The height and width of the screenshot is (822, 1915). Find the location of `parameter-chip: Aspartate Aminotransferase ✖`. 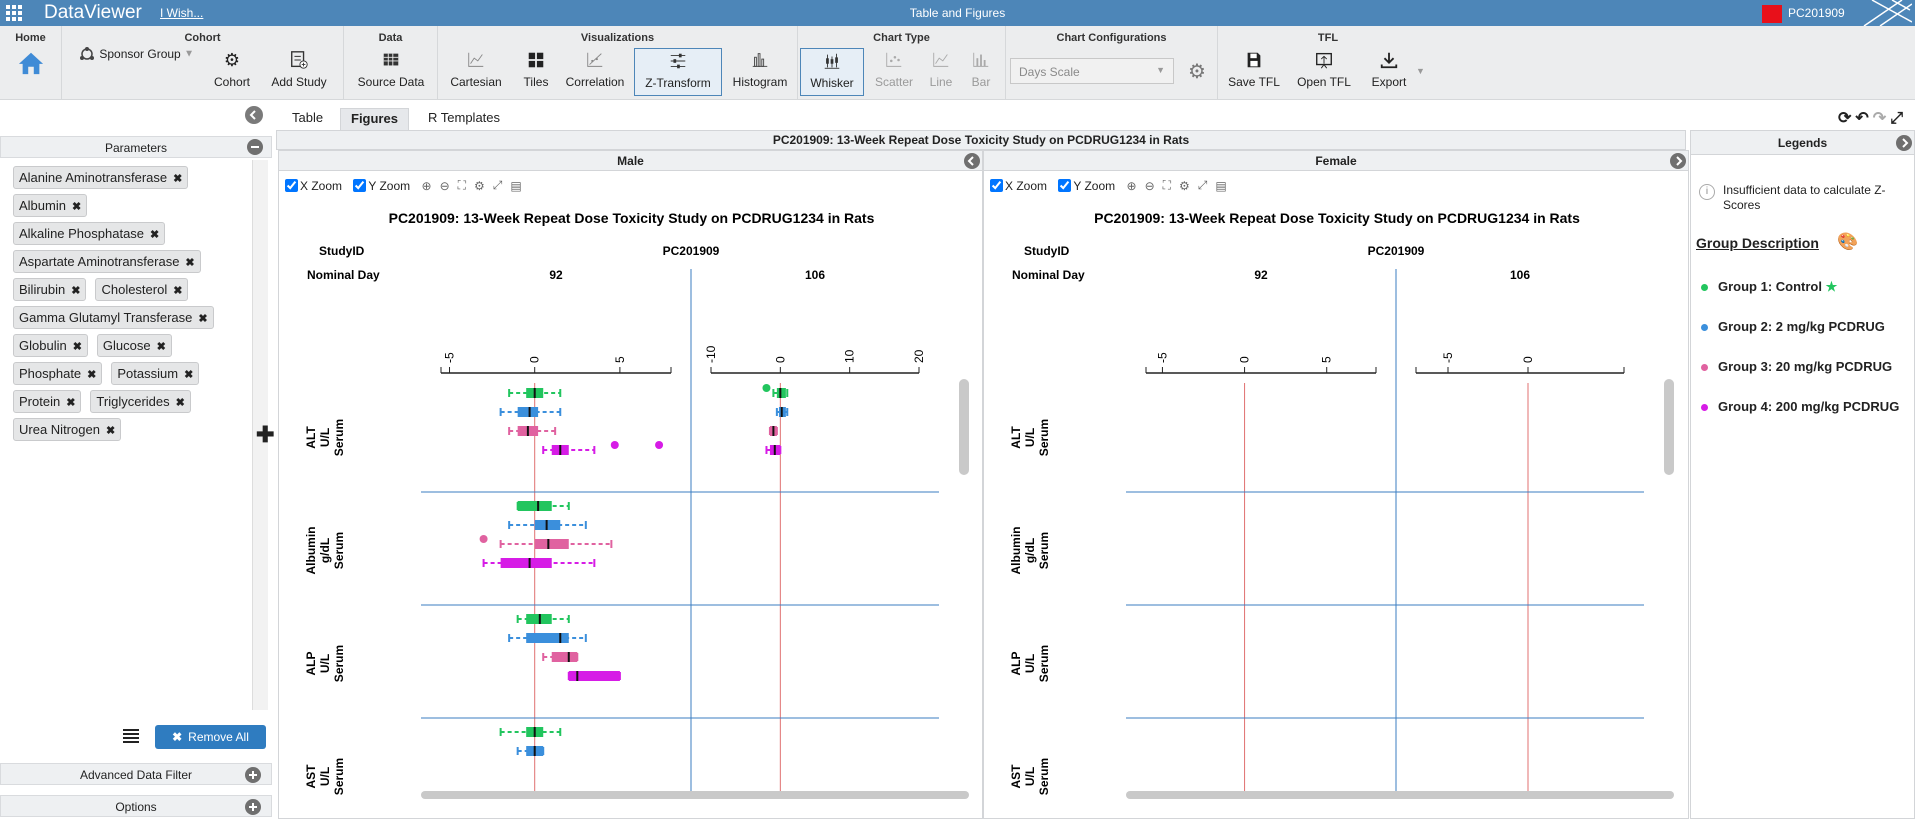

parameter-chip: Aspartate Aminotransferase ✖ is located at coordinates (107, 261).